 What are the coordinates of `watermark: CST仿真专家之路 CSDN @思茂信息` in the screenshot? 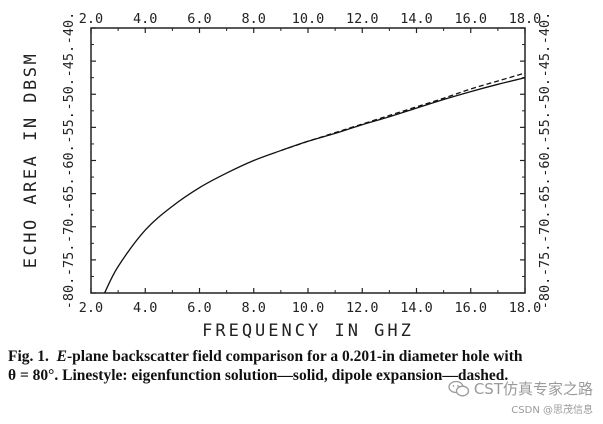 It's located at (520, 397).